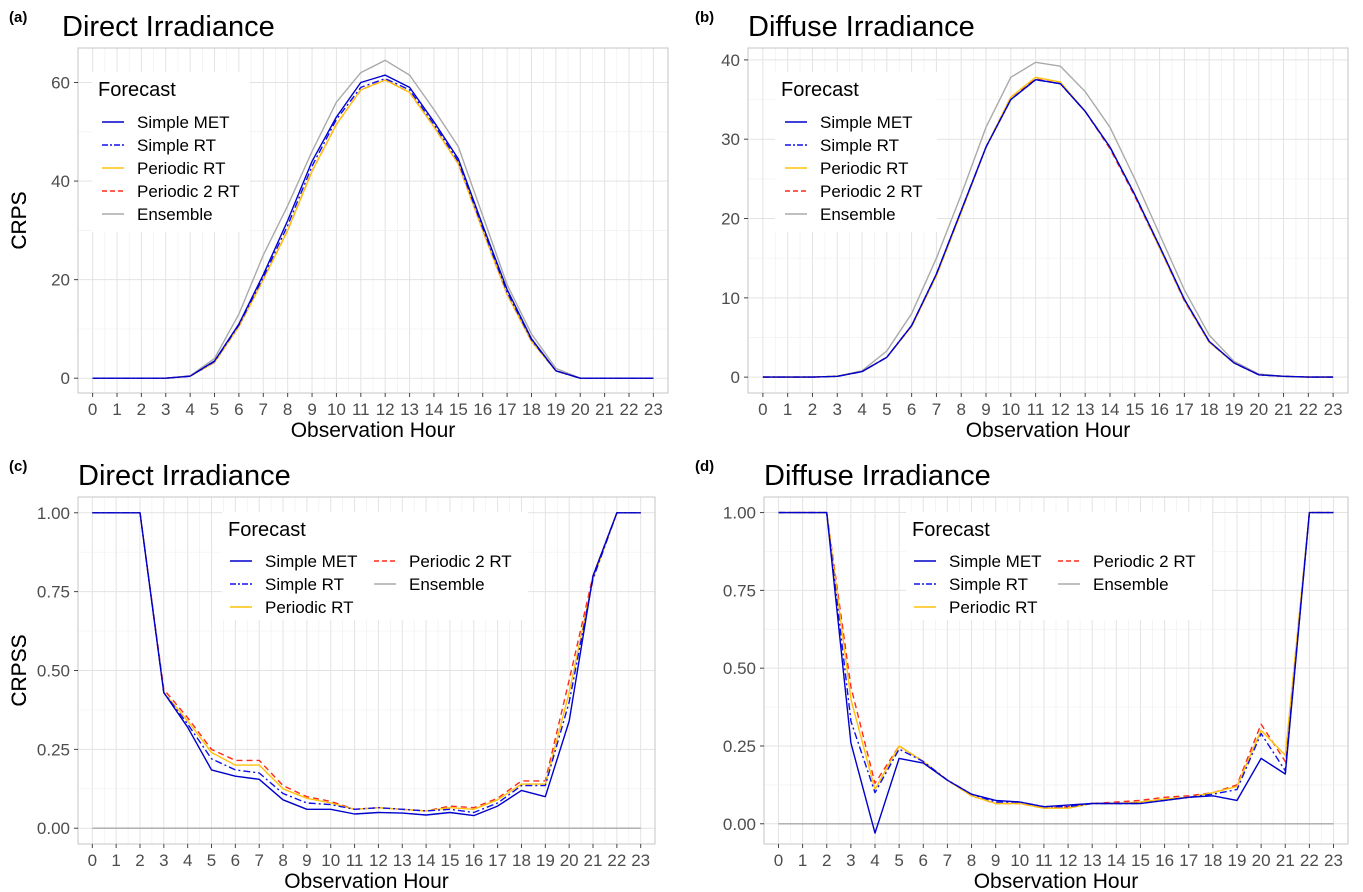 The image size is (1363, 892). What do you see at coordinates (60, 83) in the screenshot?
I see `y-tick-label: 60` at bounding box center [60, 83].